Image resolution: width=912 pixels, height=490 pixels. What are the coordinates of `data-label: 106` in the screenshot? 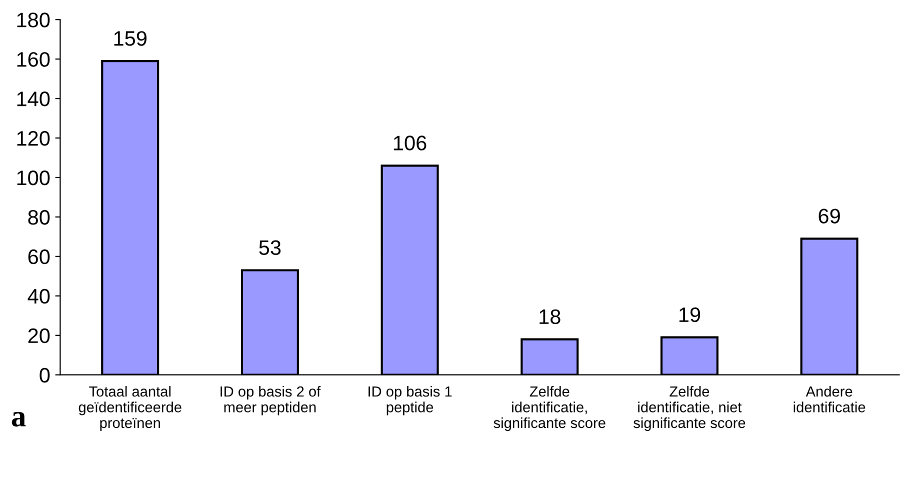 It's located at (410, 143).